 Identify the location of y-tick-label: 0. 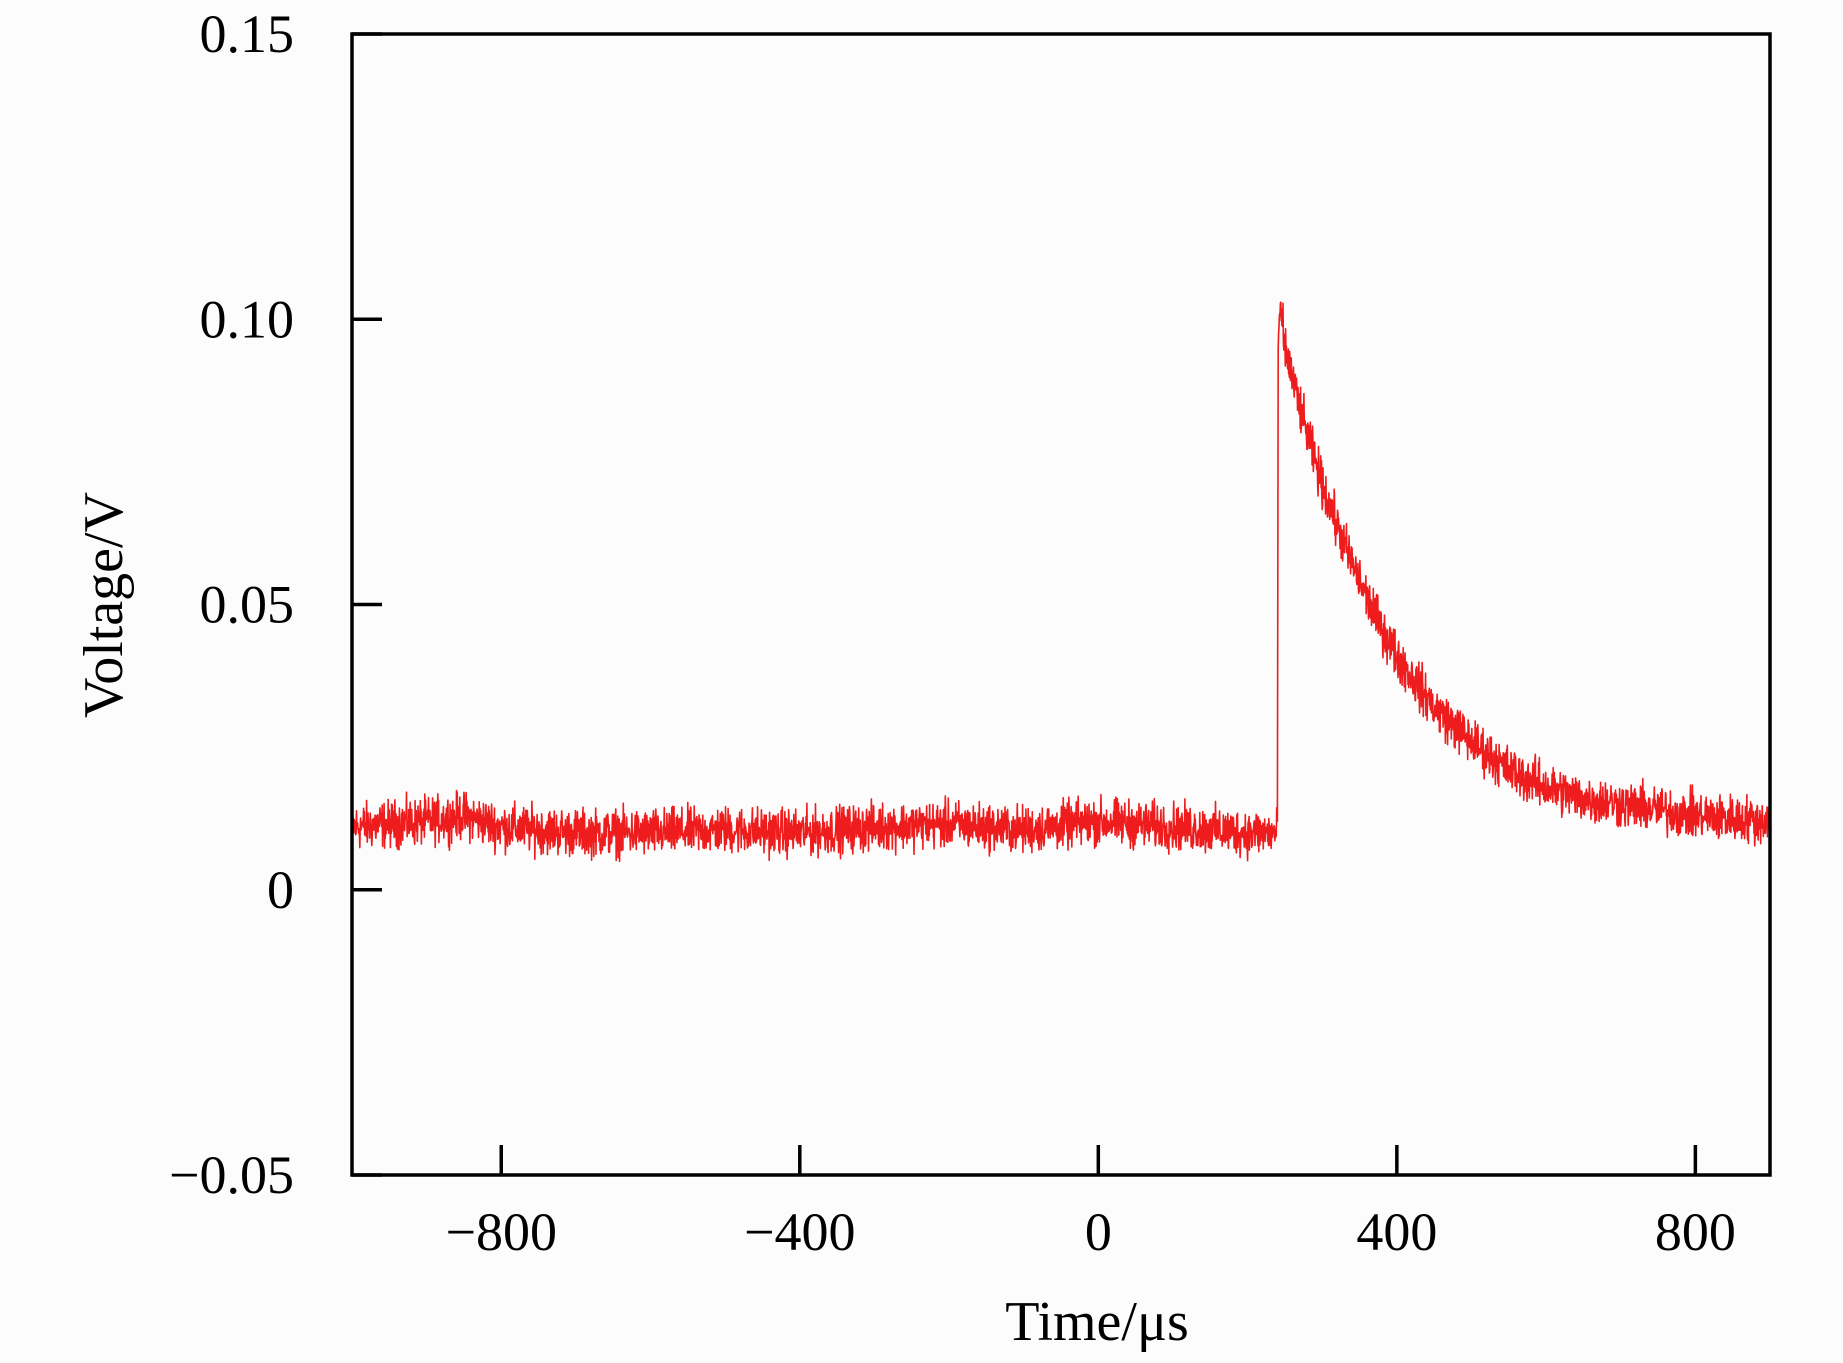
(280, 890).